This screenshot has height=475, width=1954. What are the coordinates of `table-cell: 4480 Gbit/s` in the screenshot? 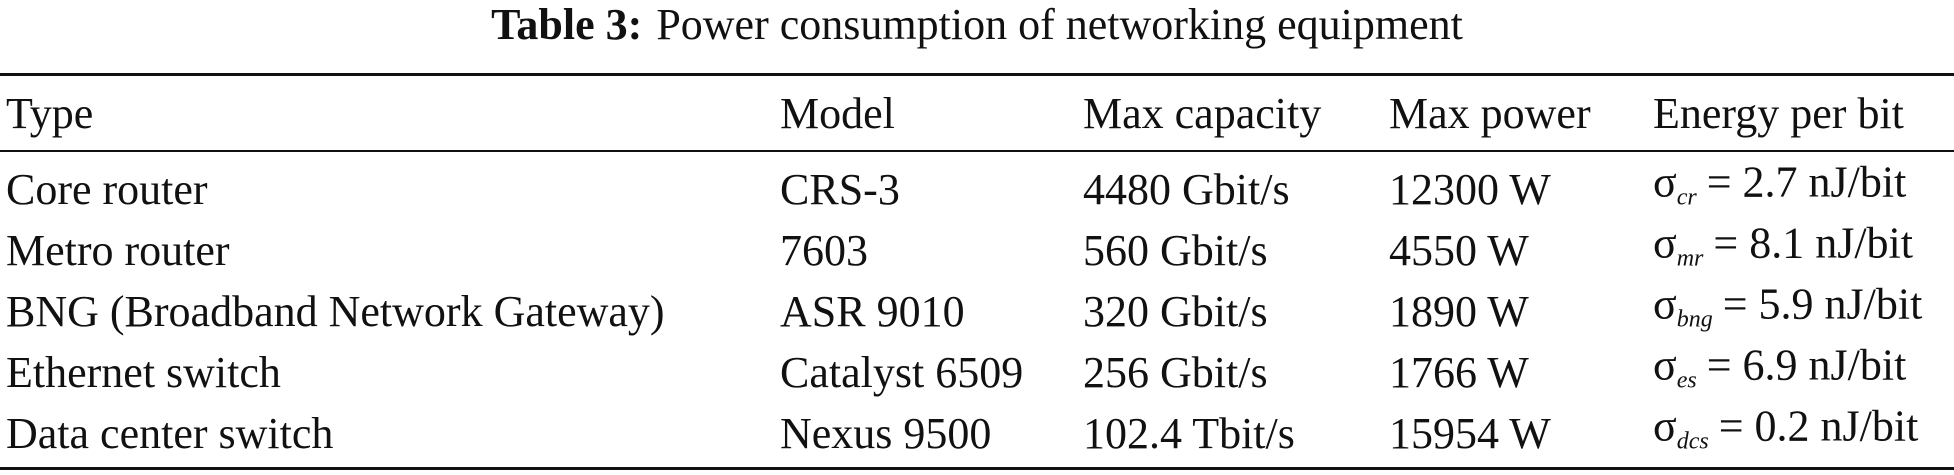 It's located at (1186, 189).